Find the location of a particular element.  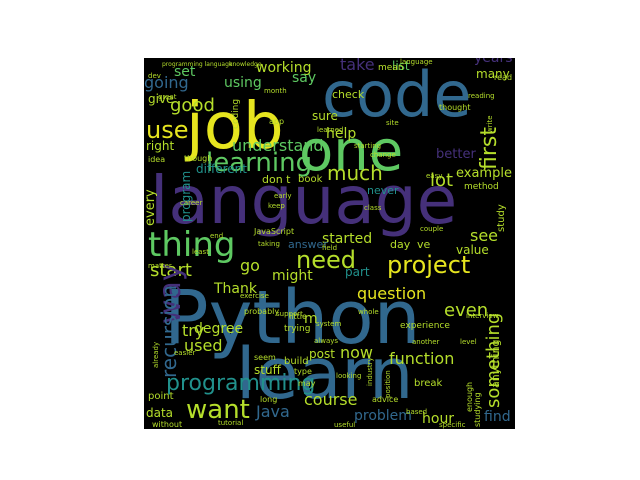

word-77: trying is located at coordinates (297, 329).